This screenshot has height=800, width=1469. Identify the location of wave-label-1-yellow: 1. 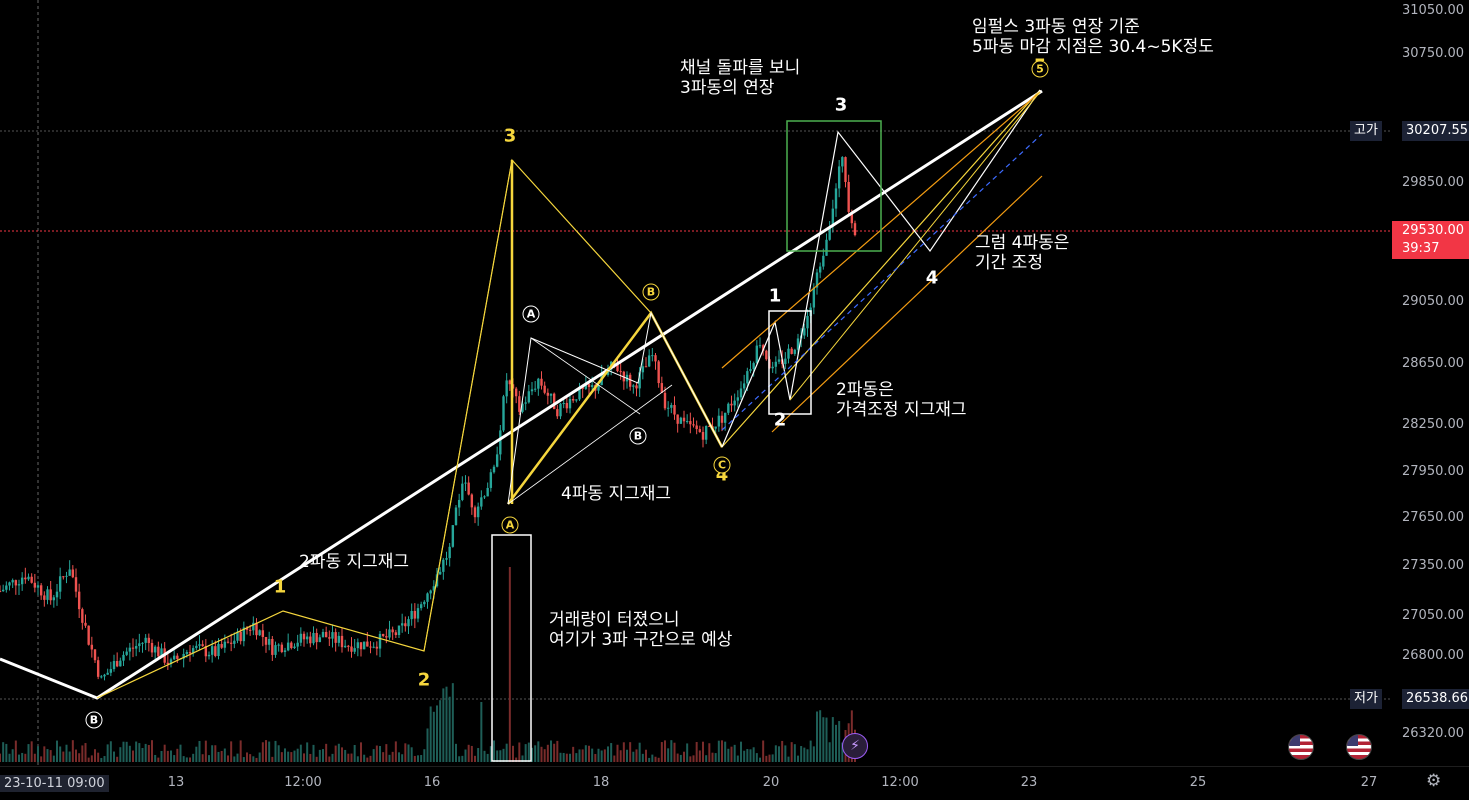
(280, 587).